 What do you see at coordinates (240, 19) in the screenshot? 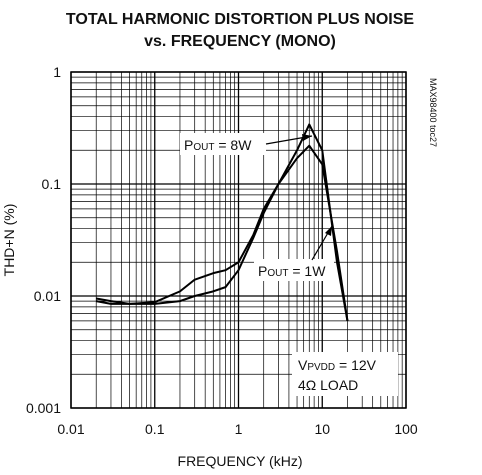
I see `chart-title: TOTAL HARMONIC DISTORTION PLUS NOISE` at bounding box center [240, 19].